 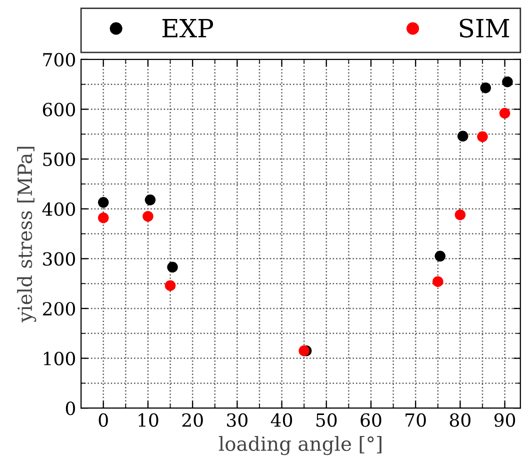 I want to click on x-tick-label: 30, so click(x=237, y=420).